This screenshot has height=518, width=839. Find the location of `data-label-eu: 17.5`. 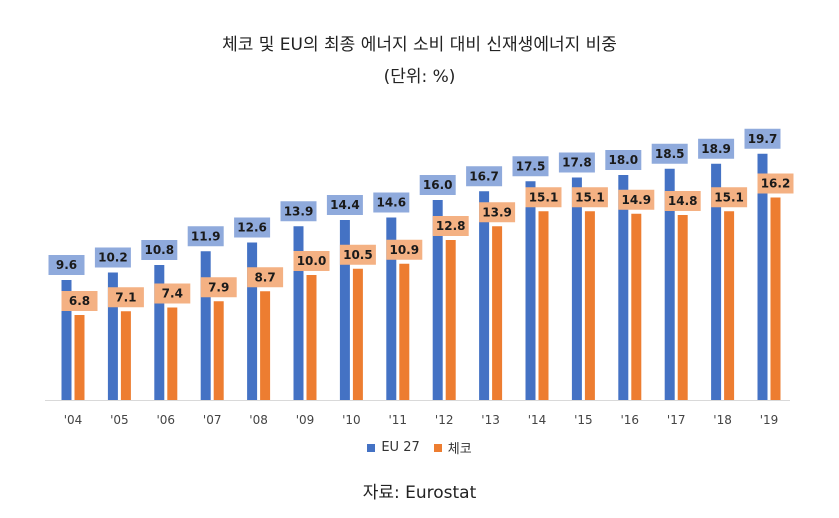

data-label-eu: 17.5 is located at coordinates (531, 166).